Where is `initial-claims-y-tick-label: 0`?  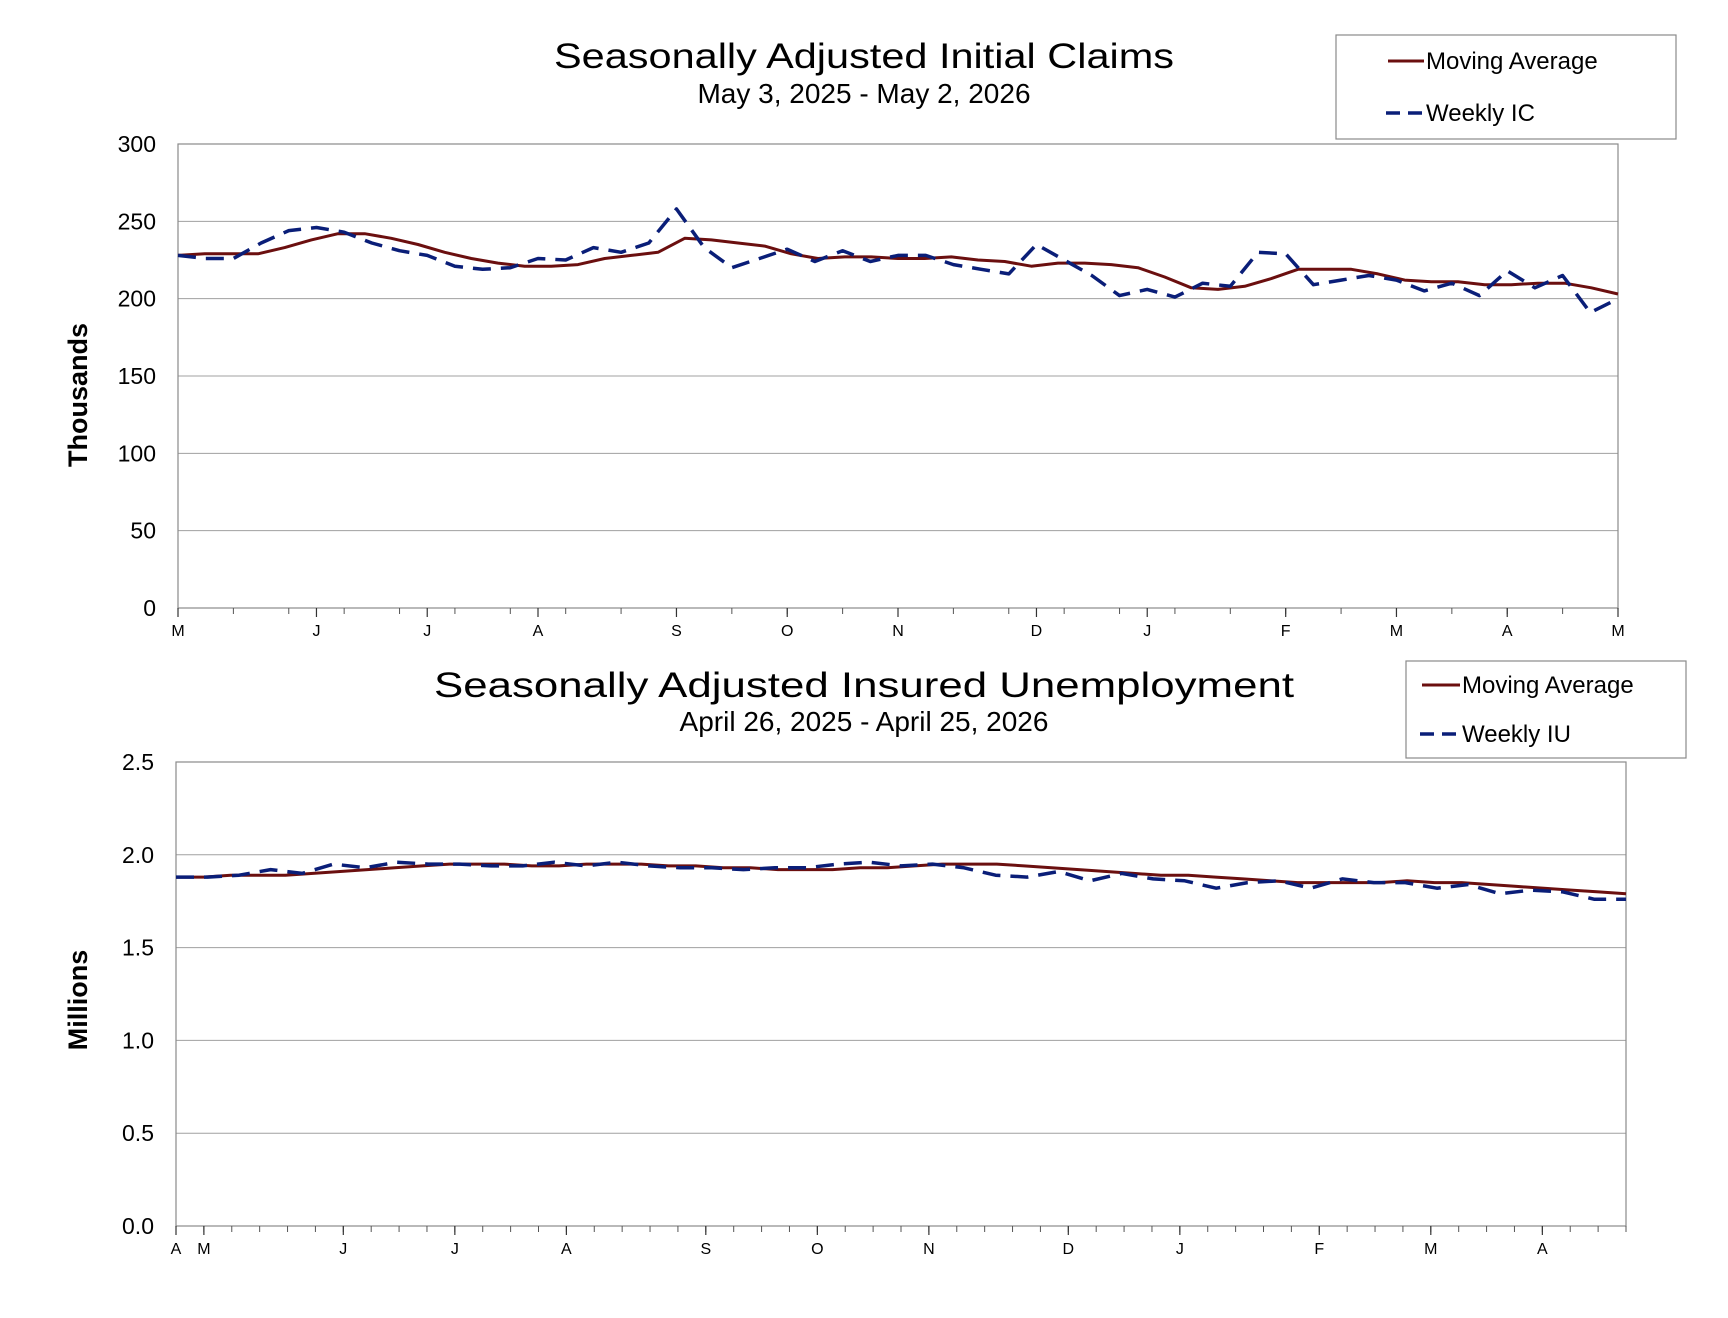 initial-claims-y-tick-label: 0 is located at coordinates (149, 608).